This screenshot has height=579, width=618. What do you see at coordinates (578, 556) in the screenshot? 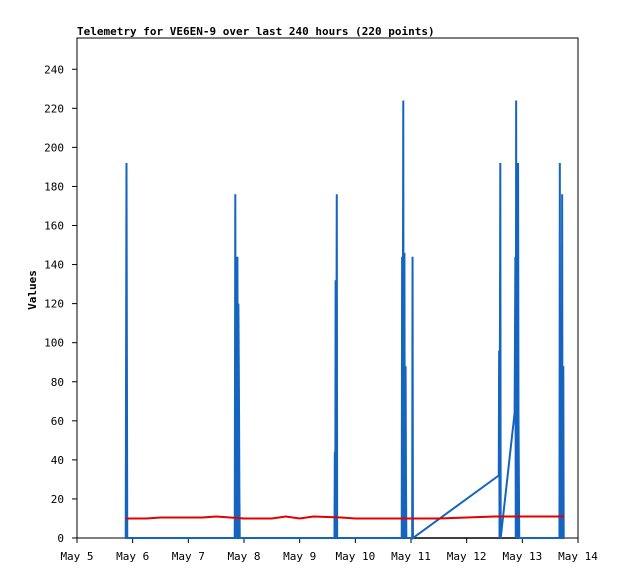
I see `x-tick-label: May 14` at bounding box center [578, 556].